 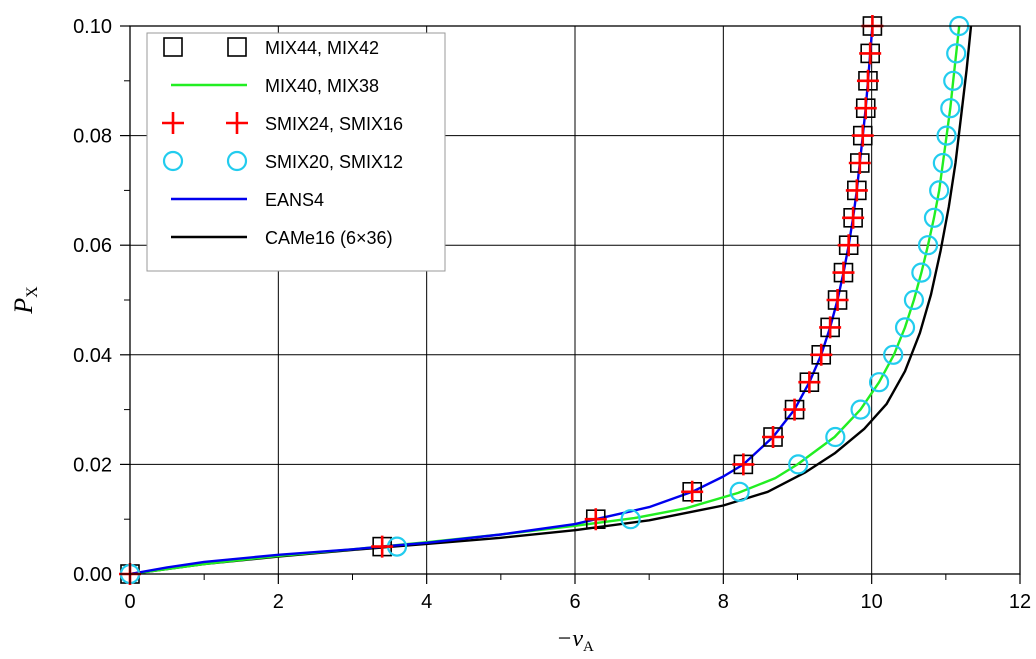 I want to click on legend-item-smix20-smix12-label: SMIX20, SMIX12, so click(x=334, y=162).